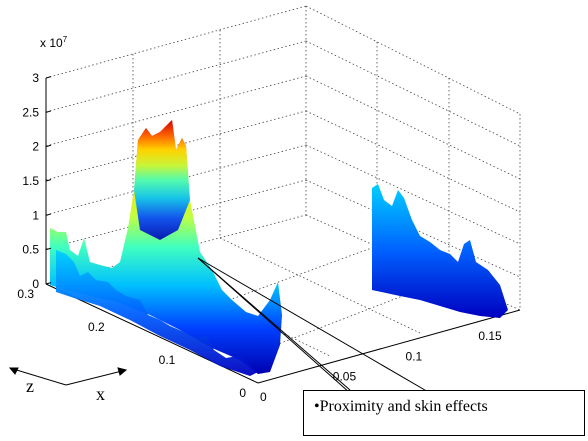  What do you see at coordinates (30, 112) in the screenshot?
I see `vertical-tick-label: 2.5` at bounding box center [30, 112].